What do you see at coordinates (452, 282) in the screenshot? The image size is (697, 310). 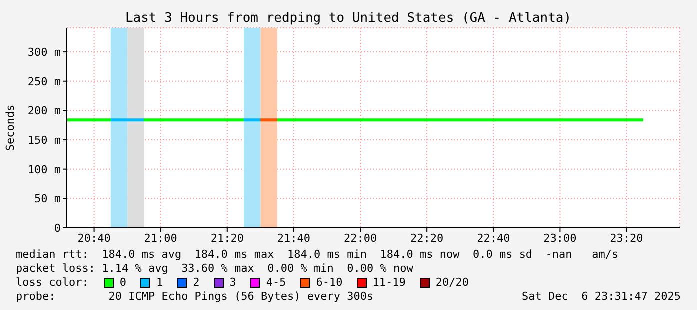 I see `legend-label: 20/20` at bounding box center [452, 282].